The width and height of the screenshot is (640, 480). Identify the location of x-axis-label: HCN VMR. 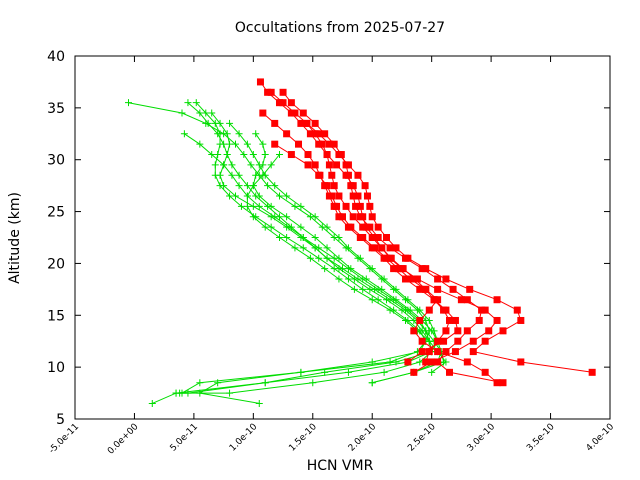
(340, 466).